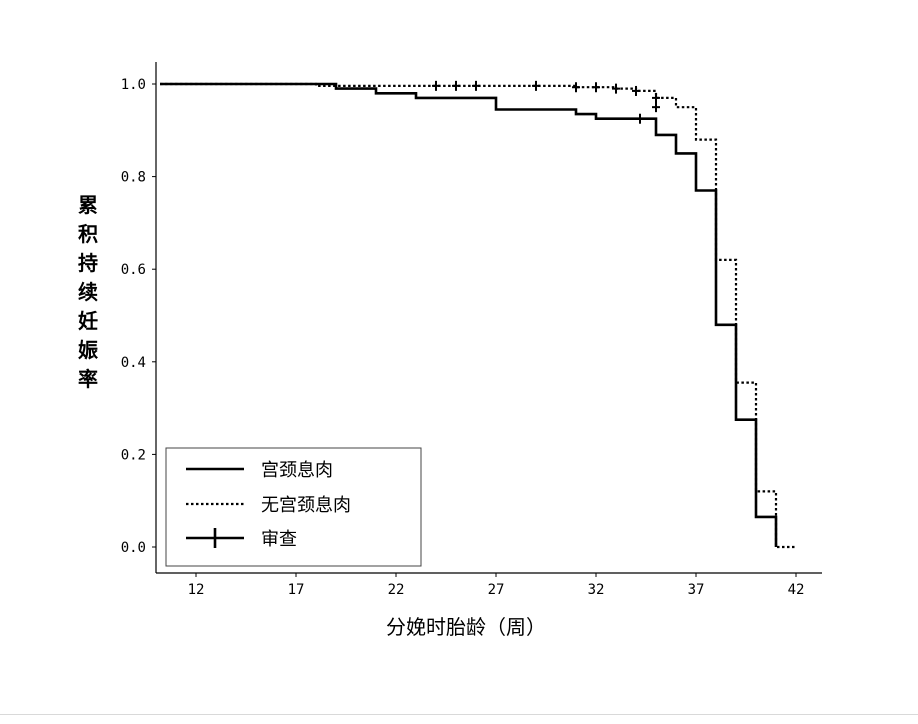  I want to click on y-axis-title-char: 持, so click(88, 263).